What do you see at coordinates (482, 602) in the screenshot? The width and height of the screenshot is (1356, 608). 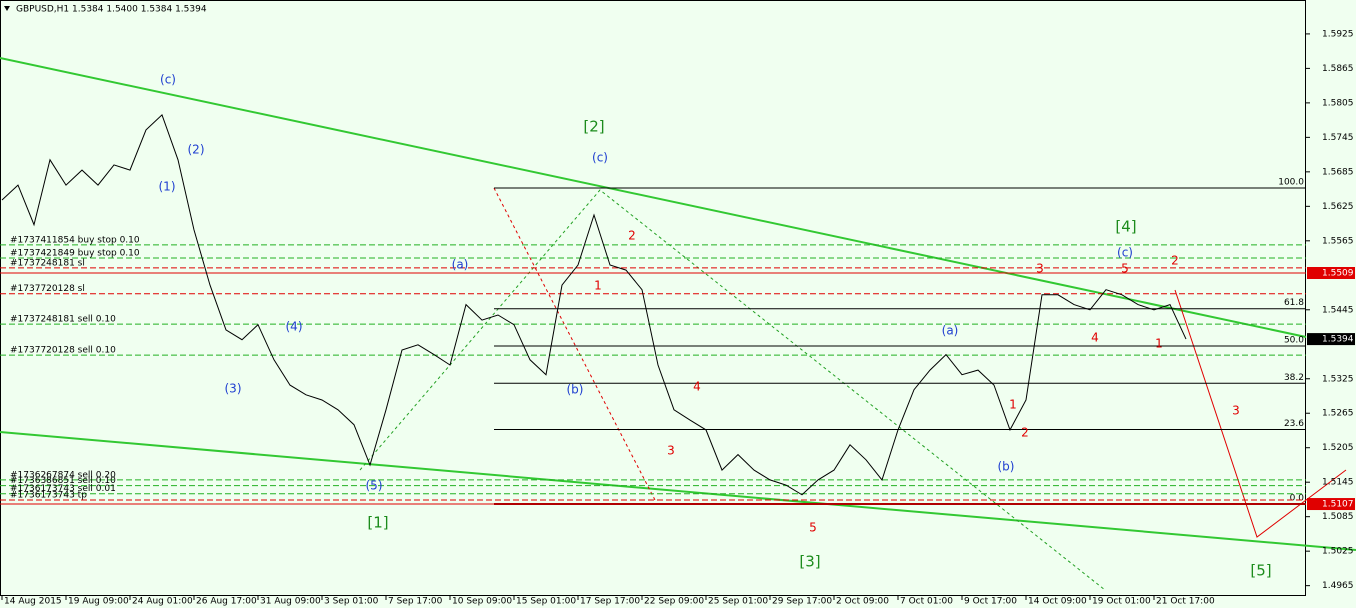 I see `x-tick-label: 10 Sep 09:00` at bounding box center [482, 602].